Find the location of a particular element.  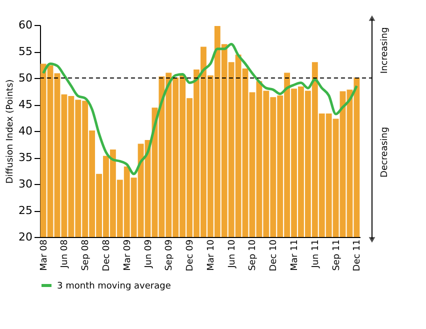

x-tick-label: Sep 08 is located at coordinates (86, 255).